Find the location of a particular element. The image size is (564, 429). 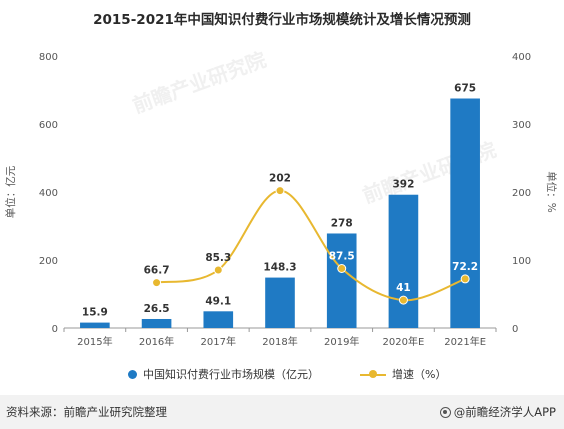

legend-item-bar: 中国知识付费行业市场规模（亿元） is located at coordinates (223, 374).